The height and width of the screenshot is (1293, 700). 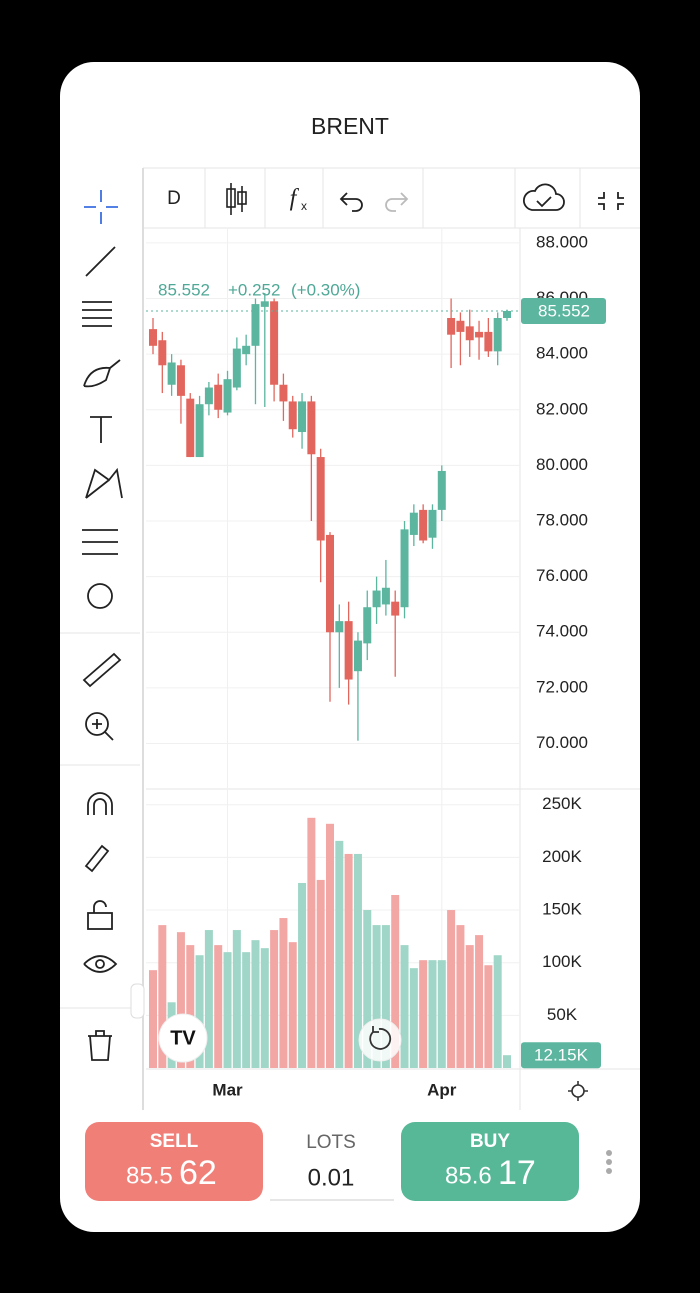 I want to click on y-tick-label: 84.000, so click(x=562, y=353).